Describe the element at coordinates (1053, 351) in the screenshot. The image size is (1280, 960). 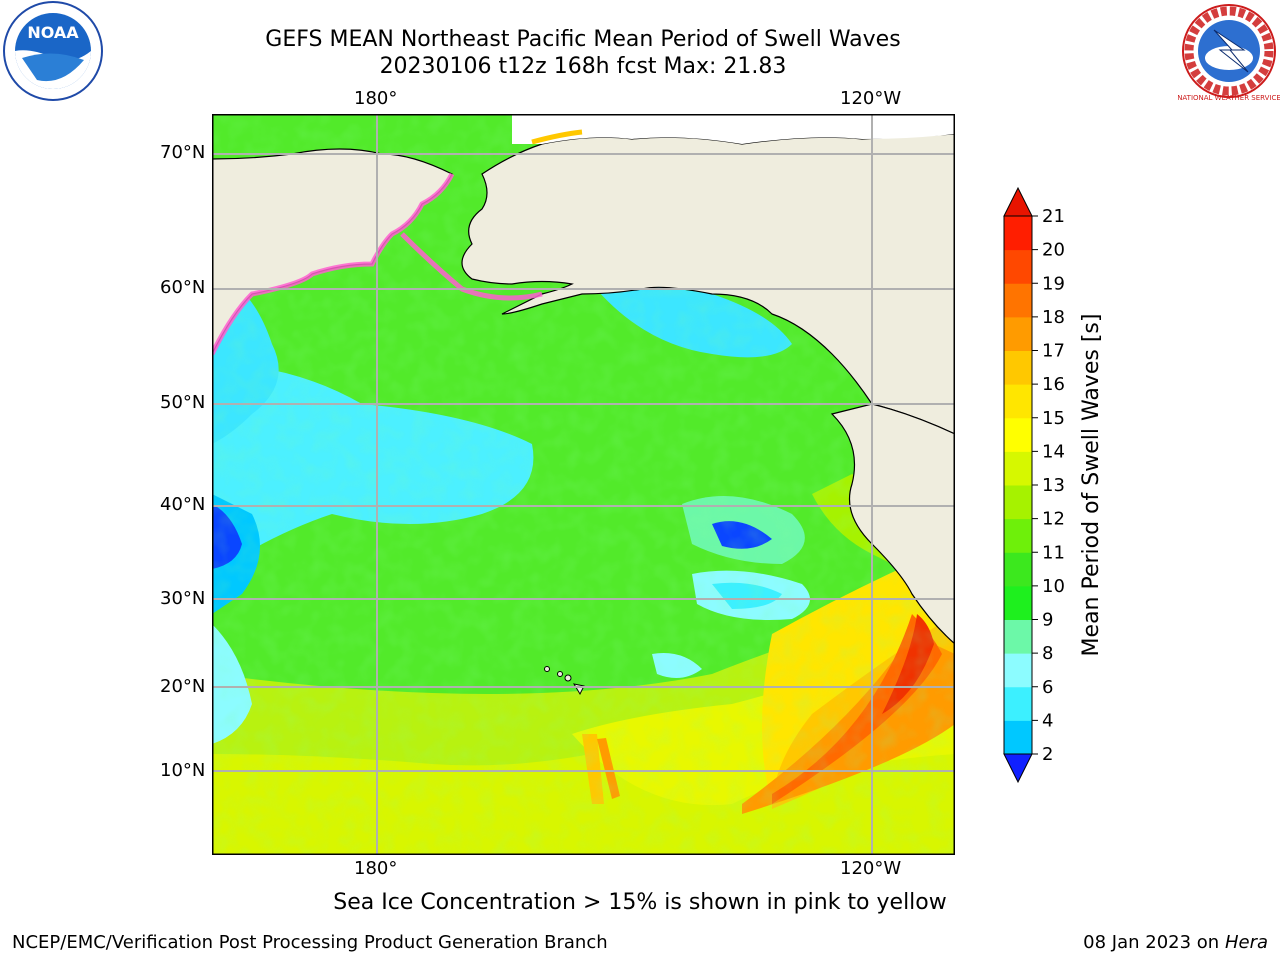
I see `colorbar-tick-label: 17` at that location.